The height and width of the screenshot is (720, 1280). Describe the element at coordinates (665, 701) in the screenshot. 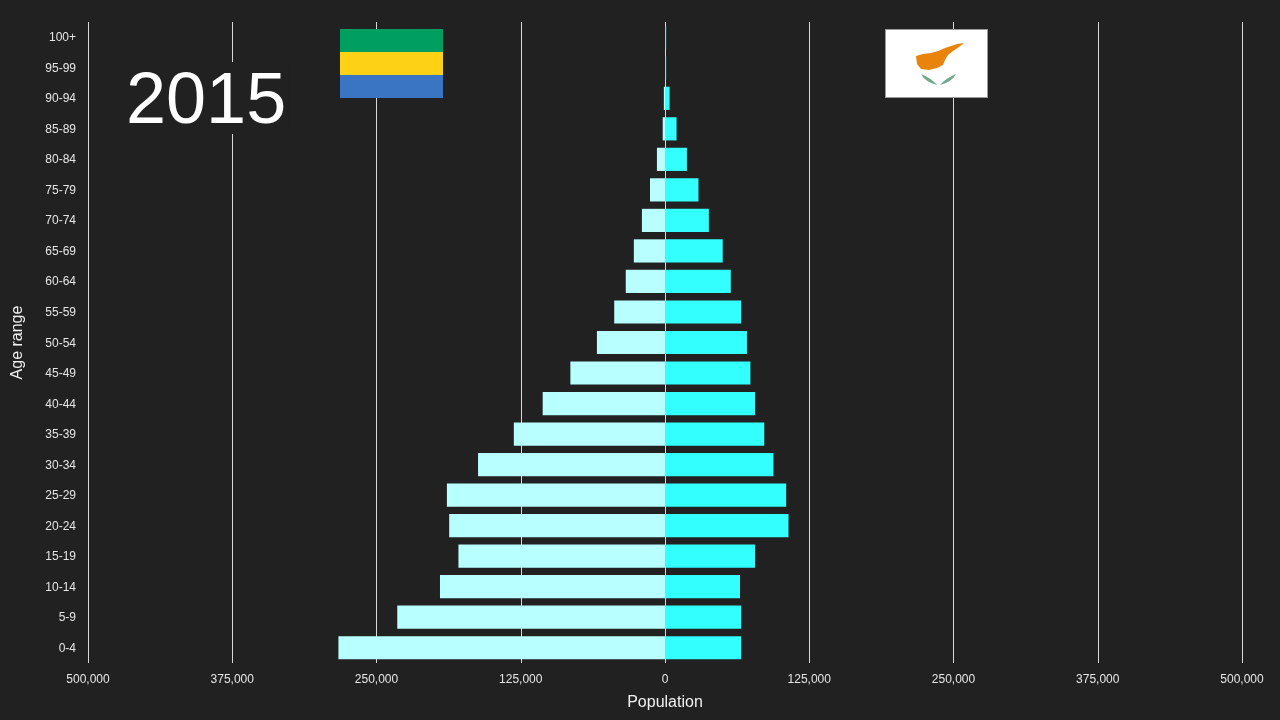

I see `x-axis-title: Population` at that location.